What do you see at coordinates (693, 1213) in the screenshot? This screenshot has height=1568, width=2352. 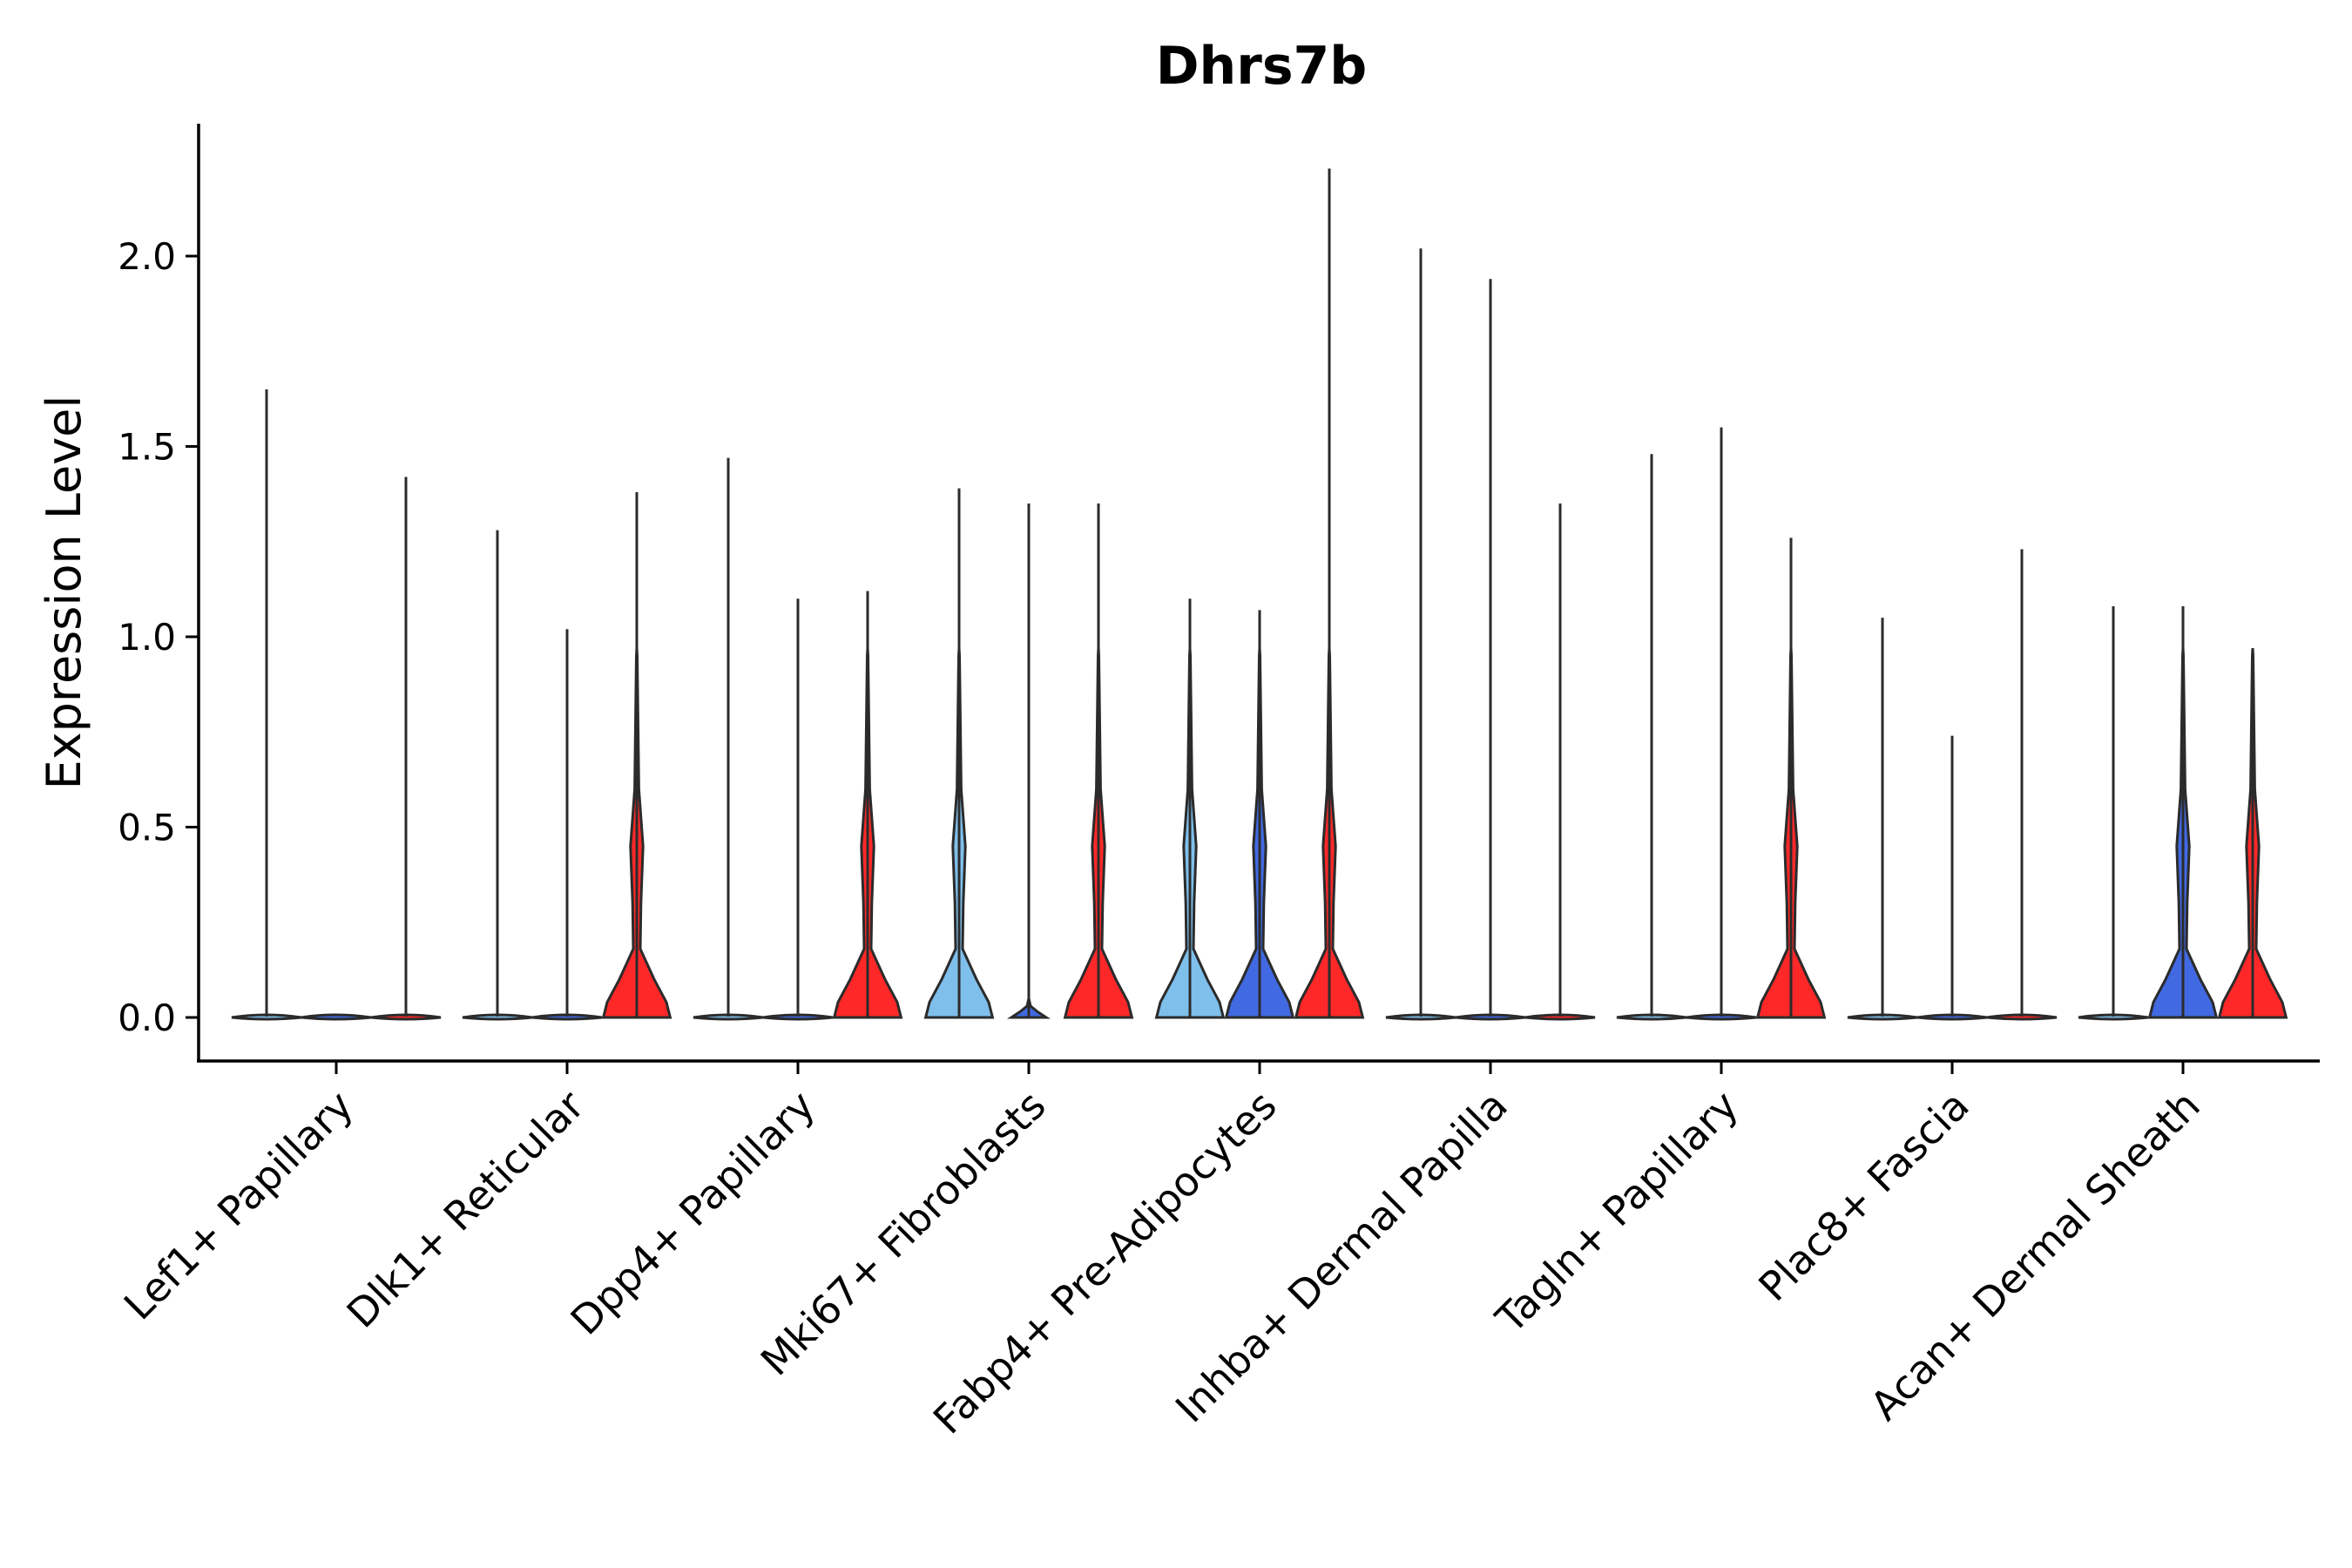 I see `x-category-label: Dpp4+ Papillary` at bounding box center [693, 1213].